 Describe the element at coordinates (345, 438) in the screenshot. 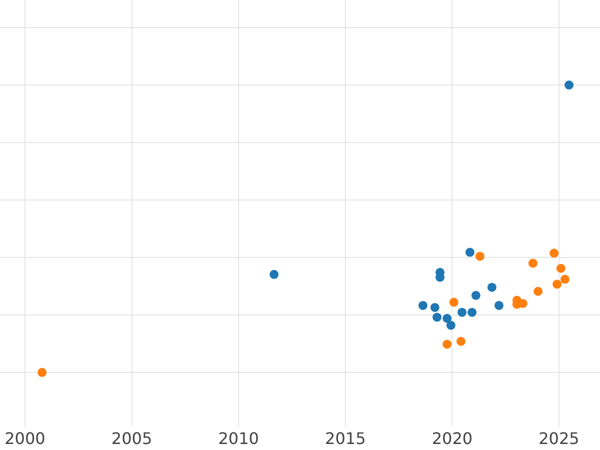

I see `x-tick-label: 2015` at that location.